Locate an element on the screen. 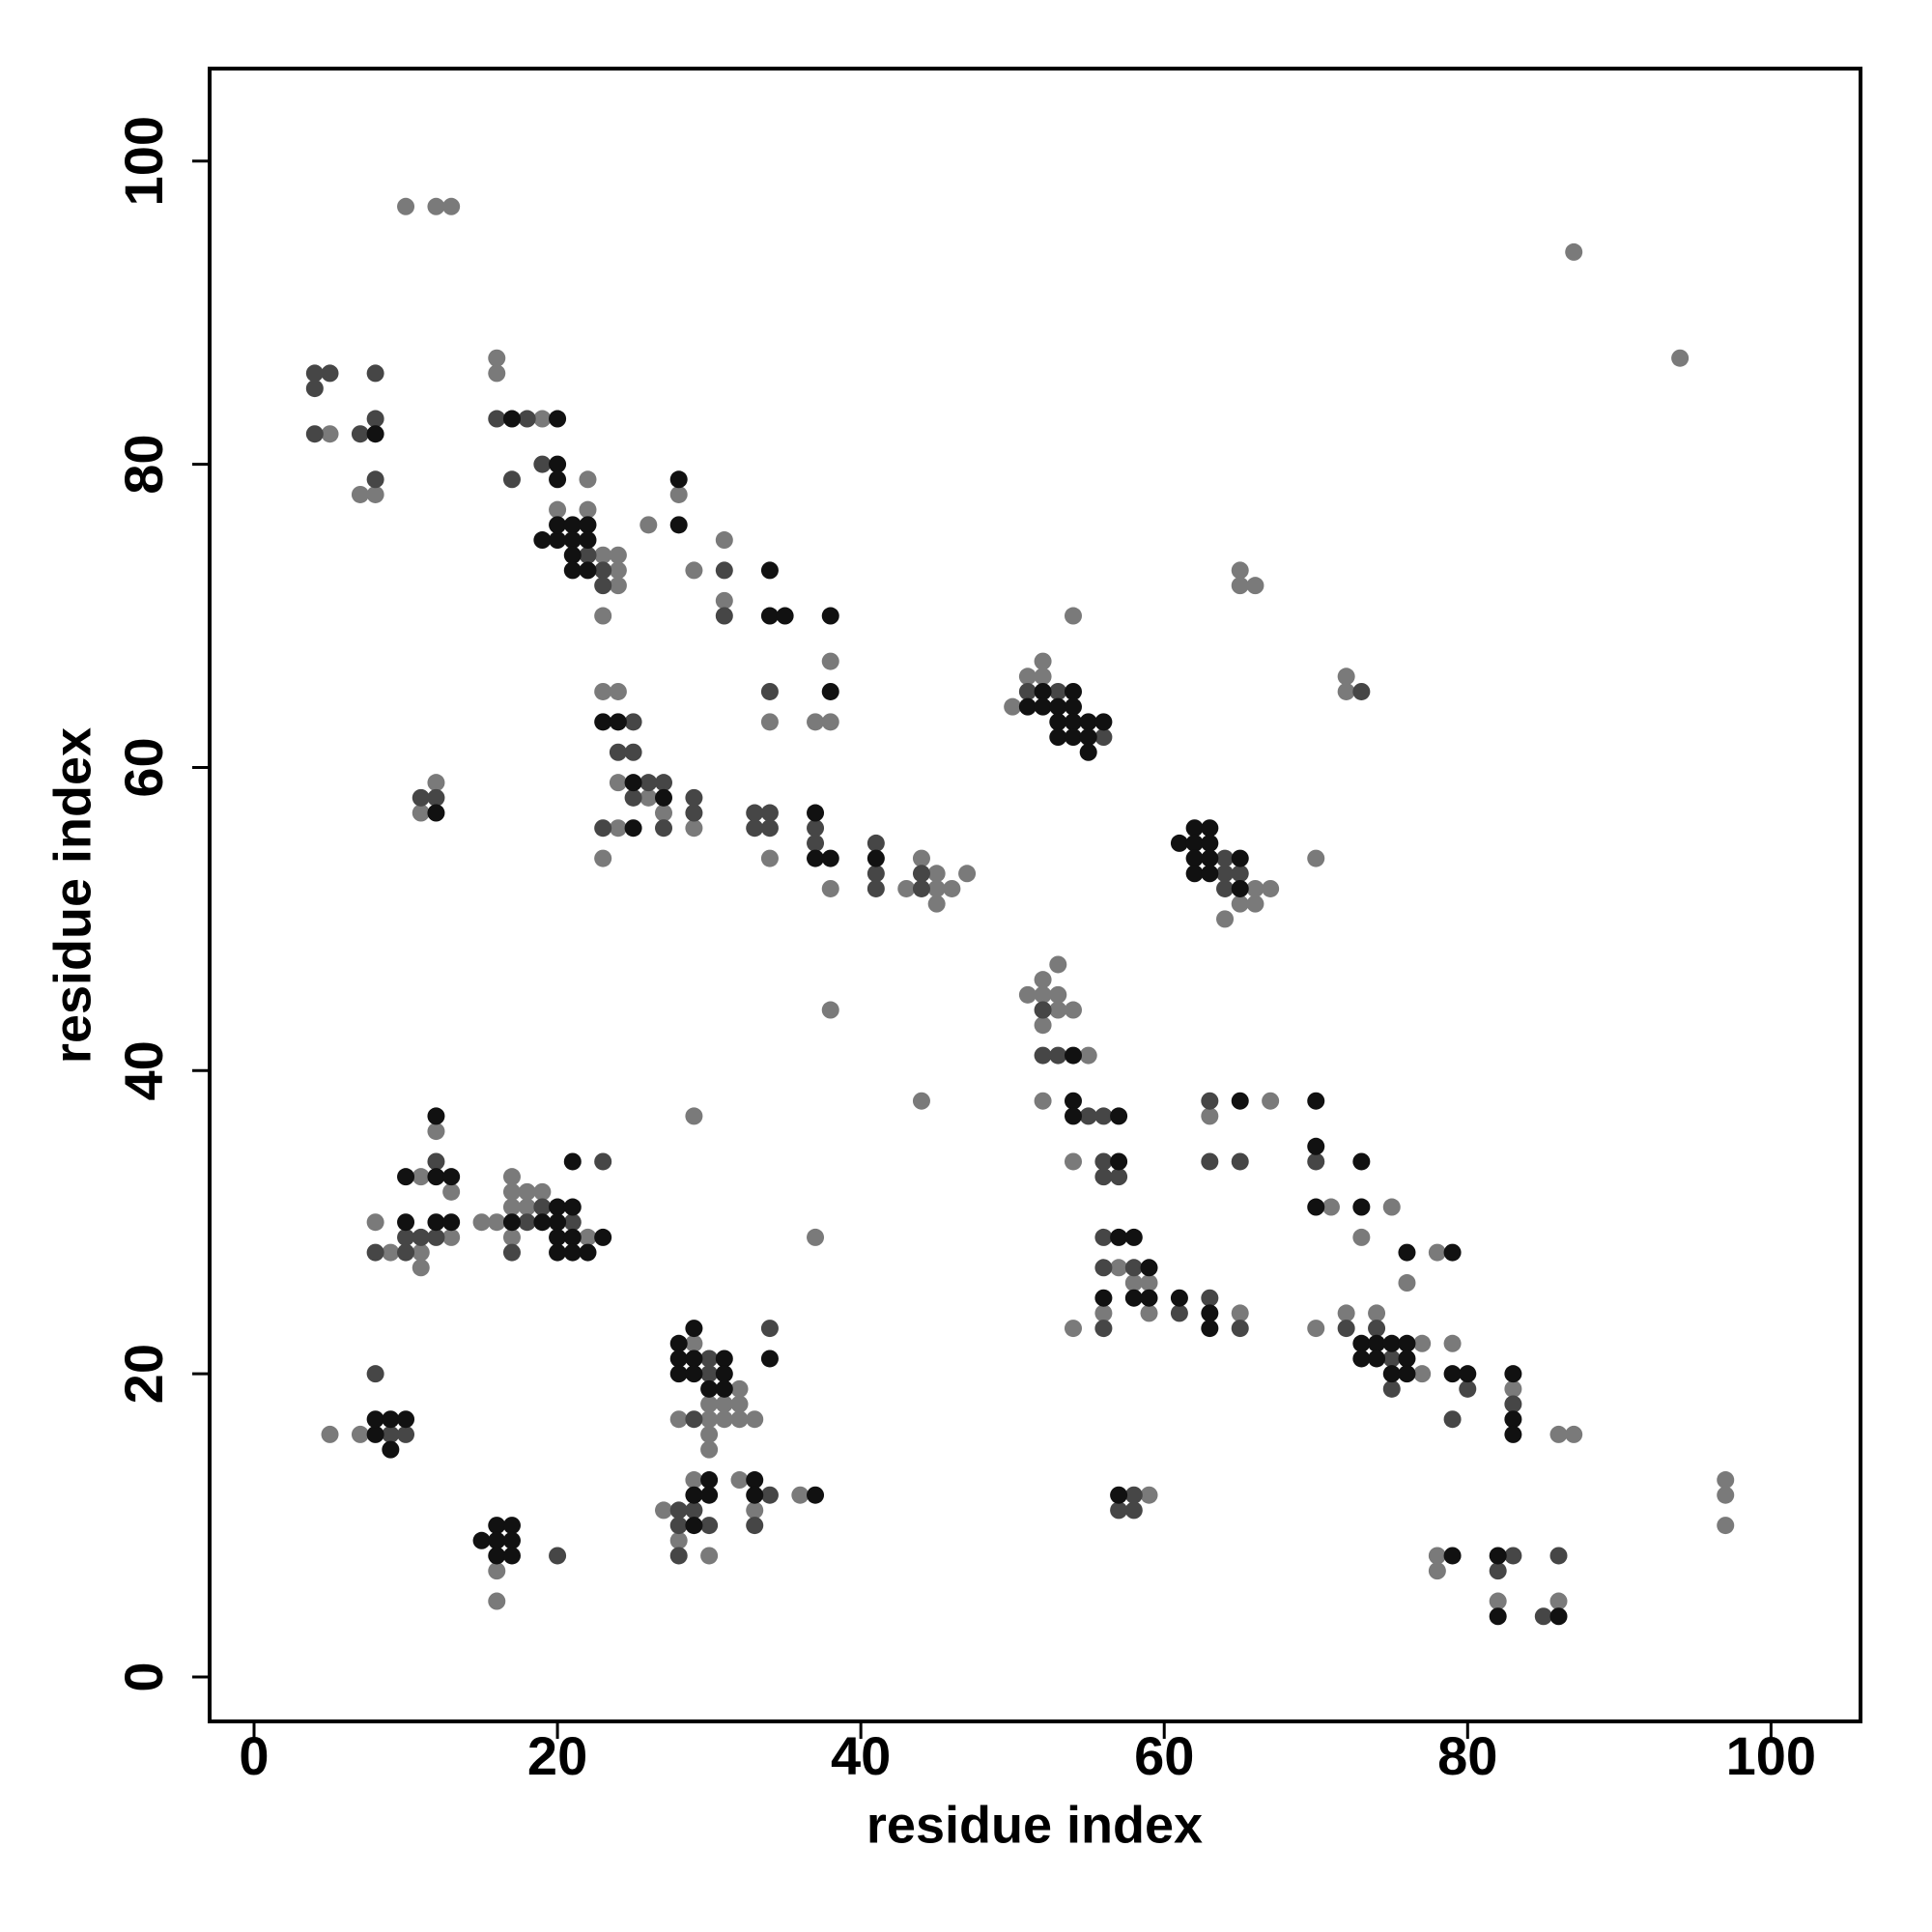 The width and height of the screenshot is (1932, 1932). y-tick-label: 60 is located at coordinates (143, 767).